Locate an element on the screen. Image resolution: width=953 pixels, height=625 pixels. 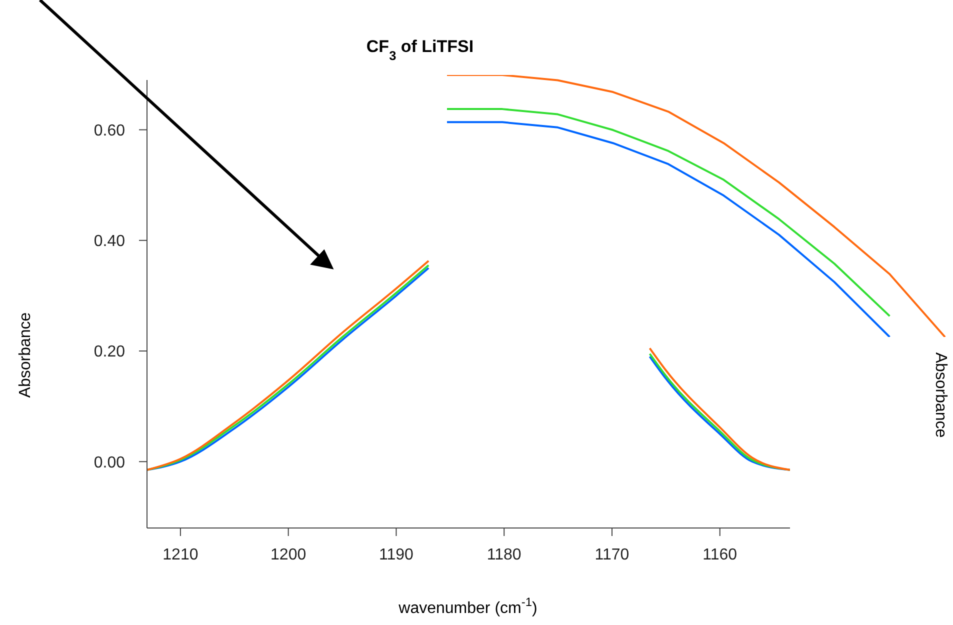
x-tick-label: 1210 is located at coordinates (180, 555).